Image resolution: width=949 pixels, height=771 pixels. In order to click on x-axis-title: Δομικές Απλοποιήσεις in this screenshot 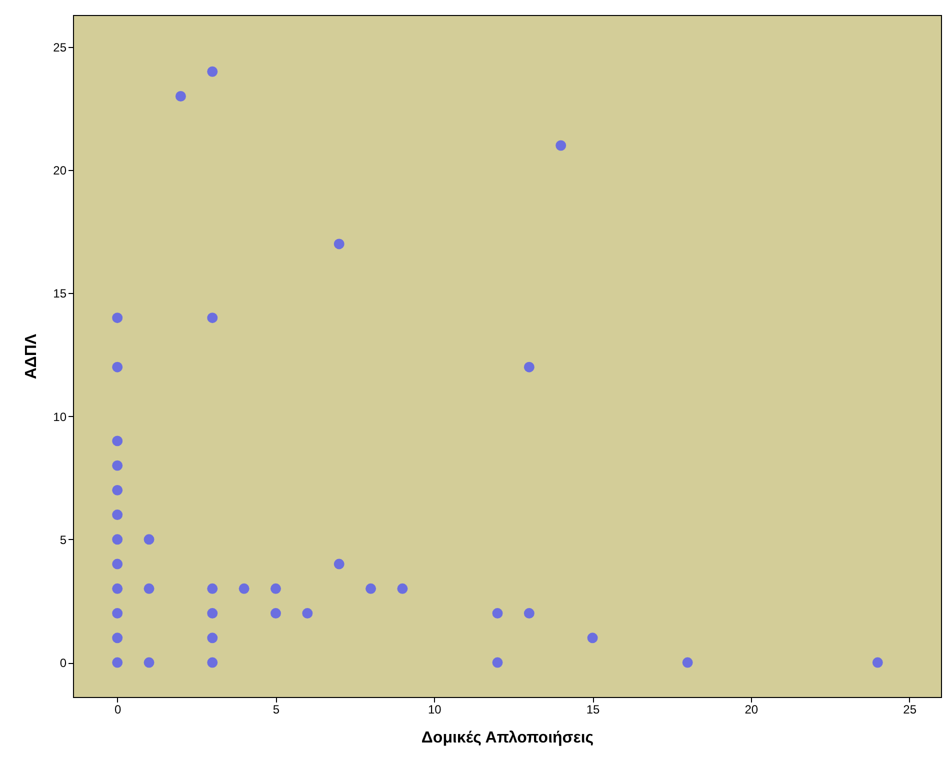, I will do `click(507, 738)`.